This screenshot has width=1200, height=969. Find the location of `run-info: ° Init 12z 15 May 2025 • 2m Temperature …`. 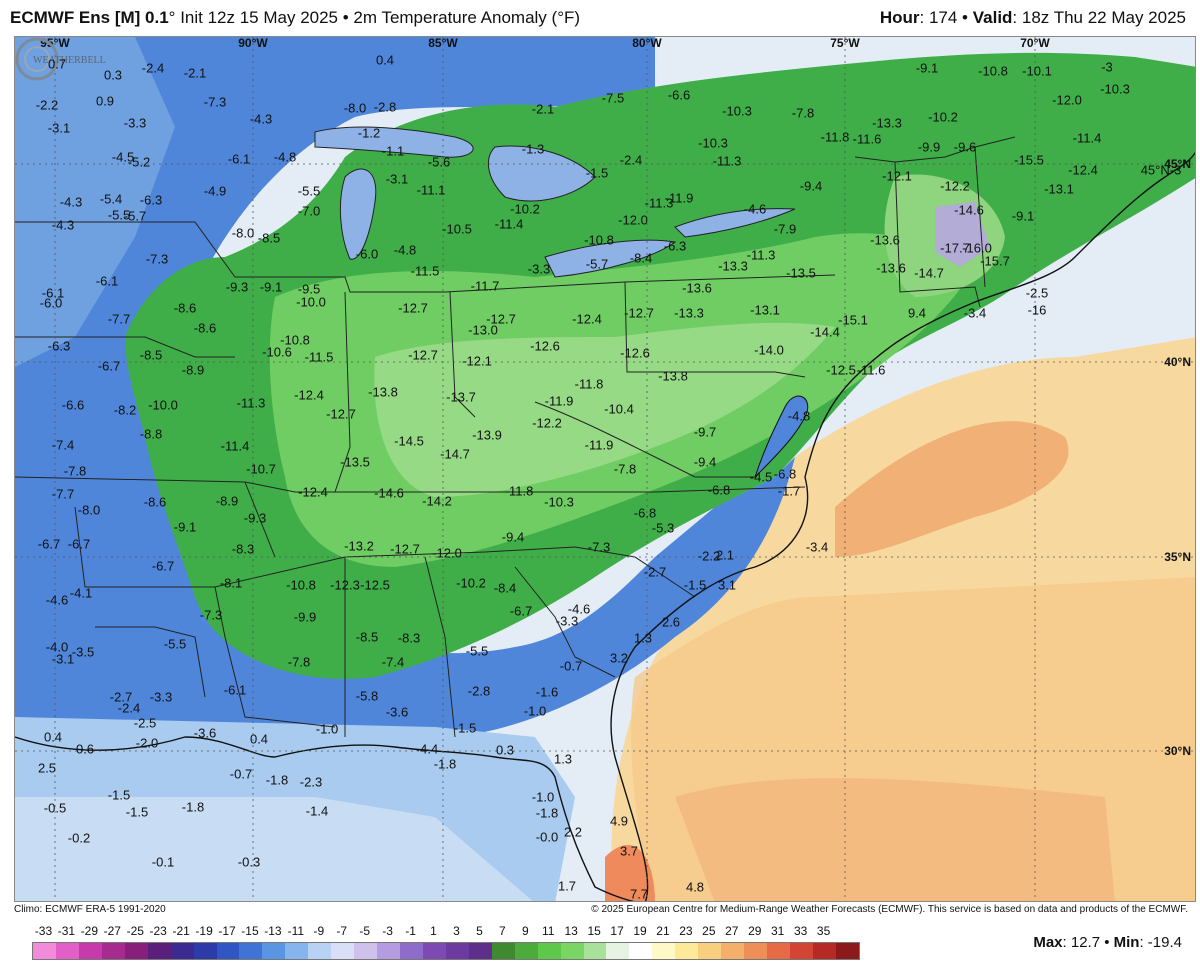

run-info: ° Init 12z 15 May 2025 • 2m Temperature … is located at coordinates (374, 17).